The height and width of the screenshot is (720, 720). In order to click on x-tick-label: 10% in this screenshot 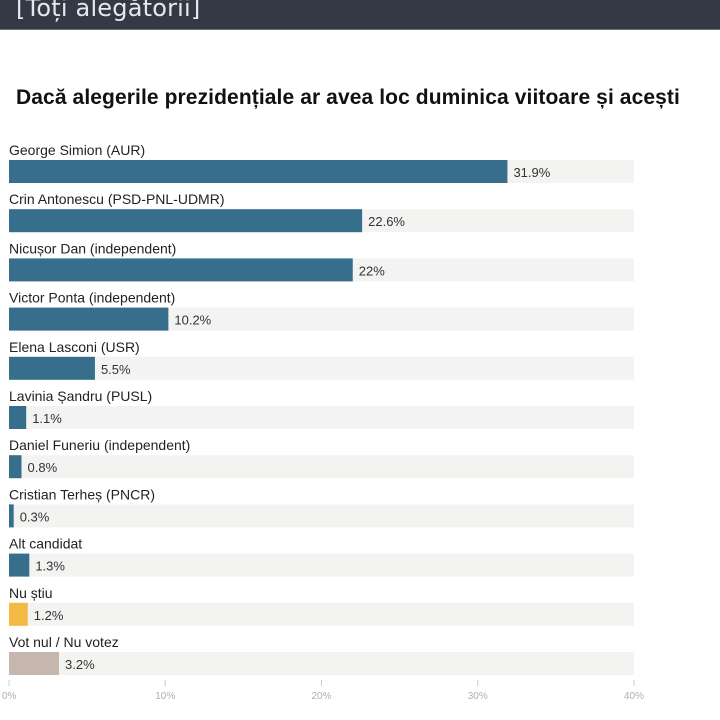, I will do `click(165, 696)`.